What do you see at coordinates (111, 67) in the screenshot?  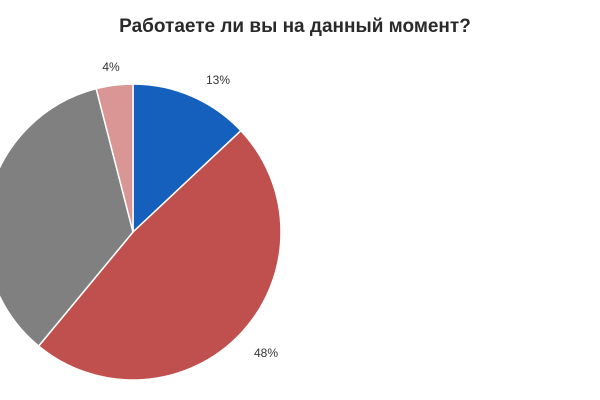 I see `data-label-4: 4%` at bounding box center [111, 67].